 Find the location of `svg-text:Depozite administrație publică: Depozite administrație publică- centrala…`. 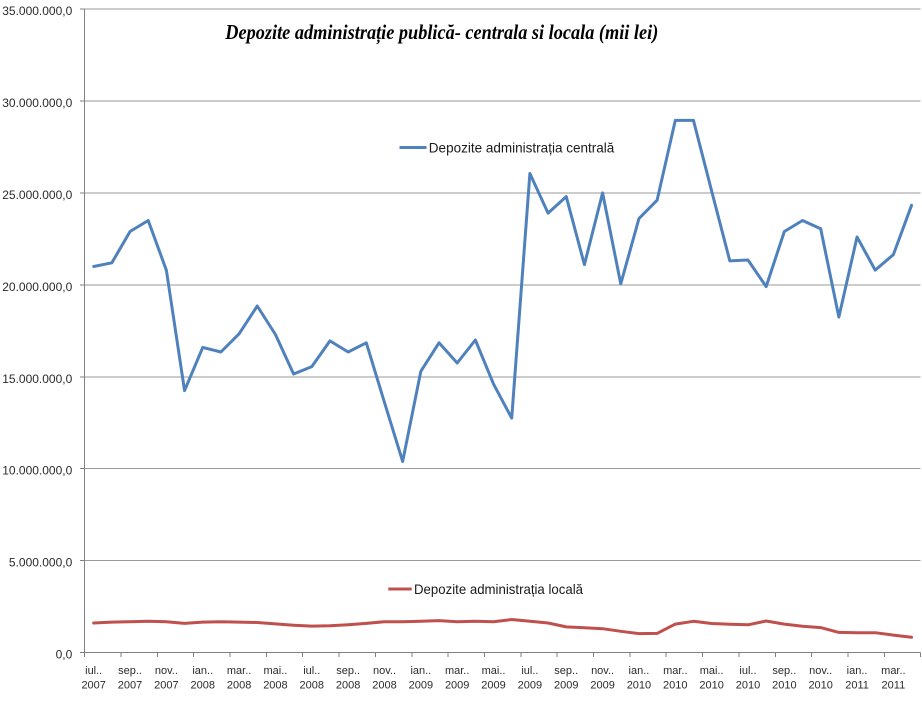

svg-text:Depozite administrație publică: Depozite administrație publică- centrala… is located at coordinates (441, 32).